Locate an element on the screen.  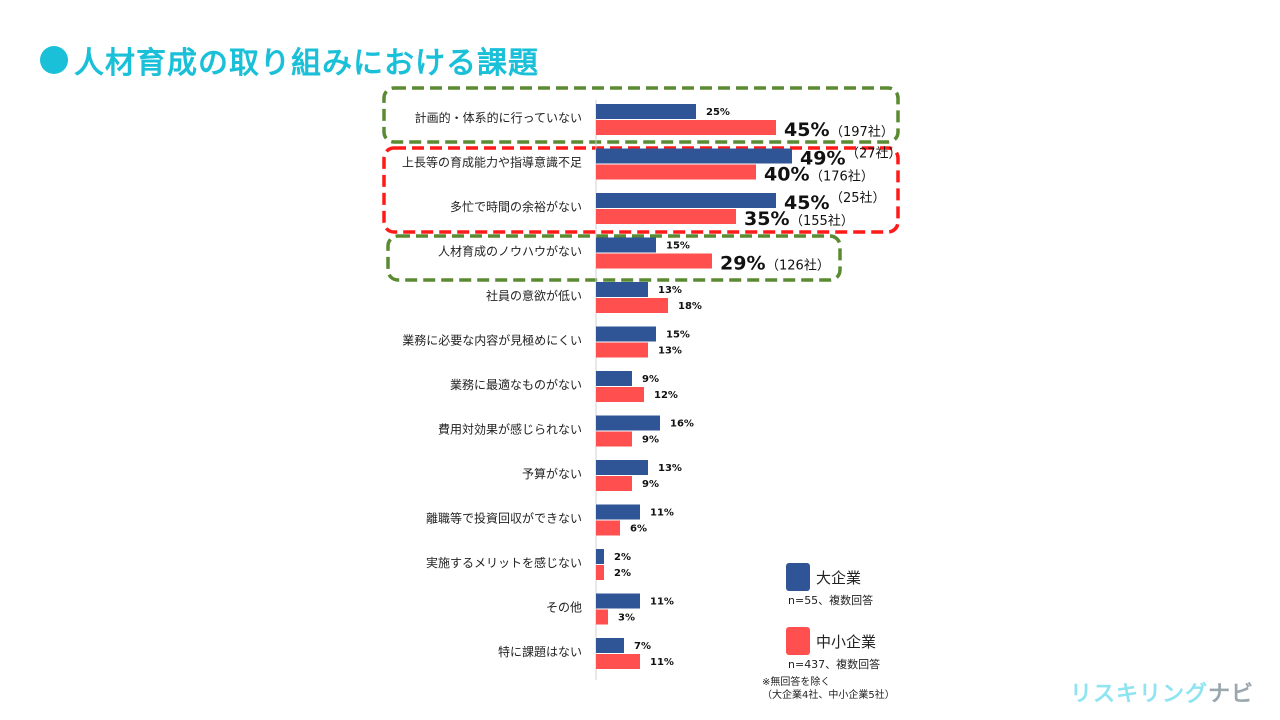
data-label: 25% is located at coordinates (718, 112).